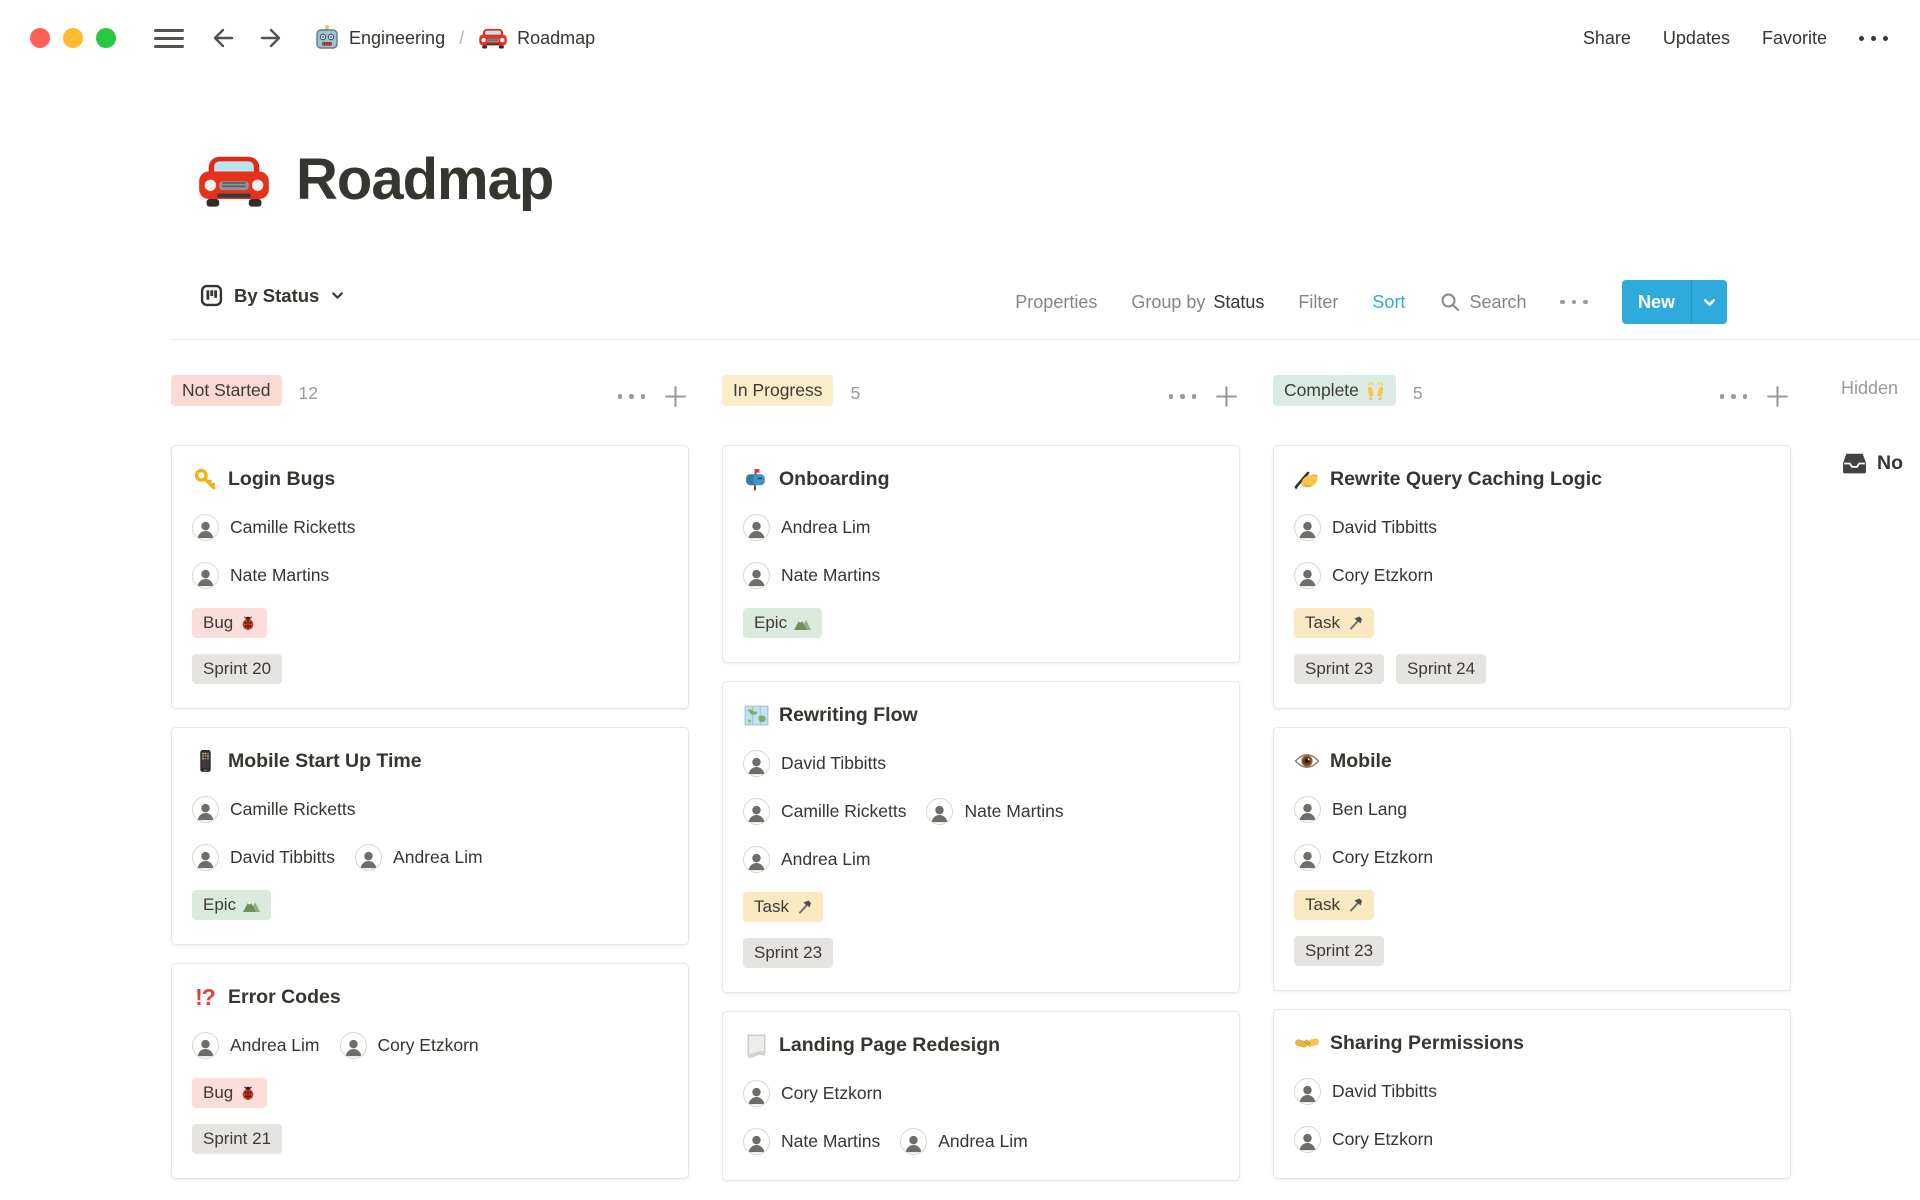  Describe the element at coordinates (536, 38) in the screenshot. I see `breadcrumb-item-roadmap: Roadmap` at that location.